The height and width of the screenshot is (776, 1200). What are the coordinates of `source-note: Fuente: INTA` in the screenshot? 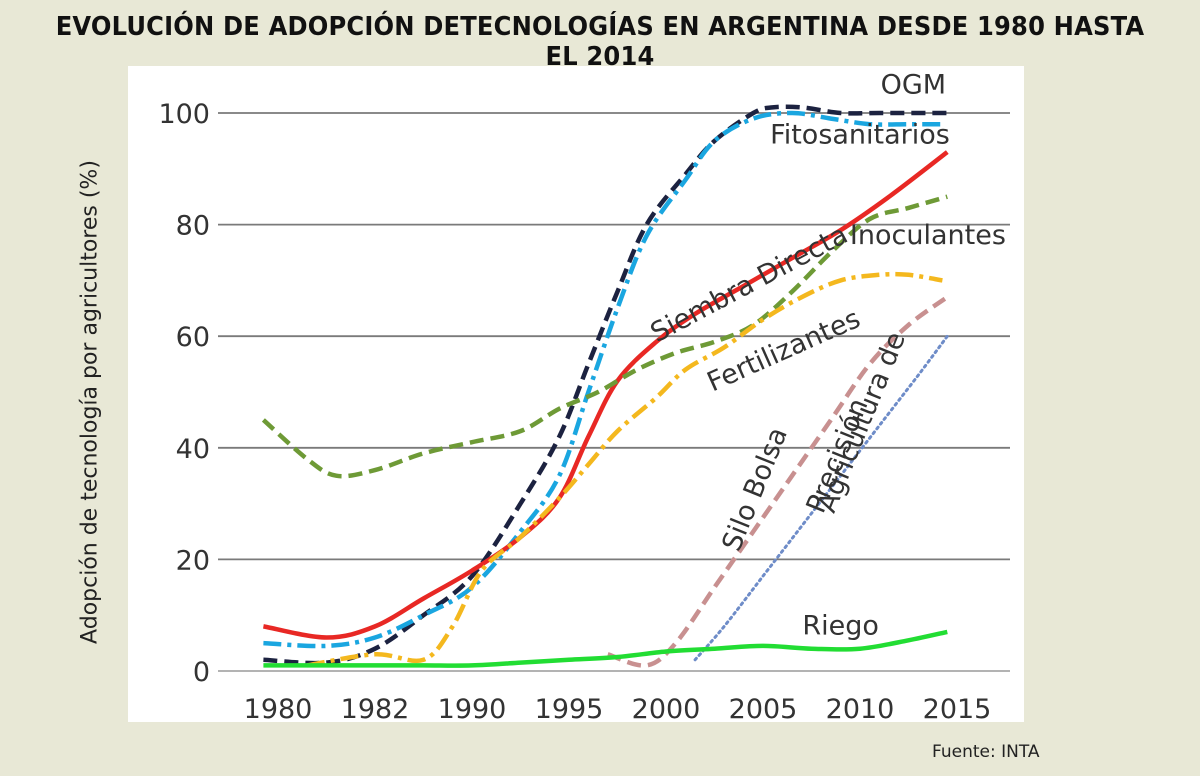 It's located at (986, 752).